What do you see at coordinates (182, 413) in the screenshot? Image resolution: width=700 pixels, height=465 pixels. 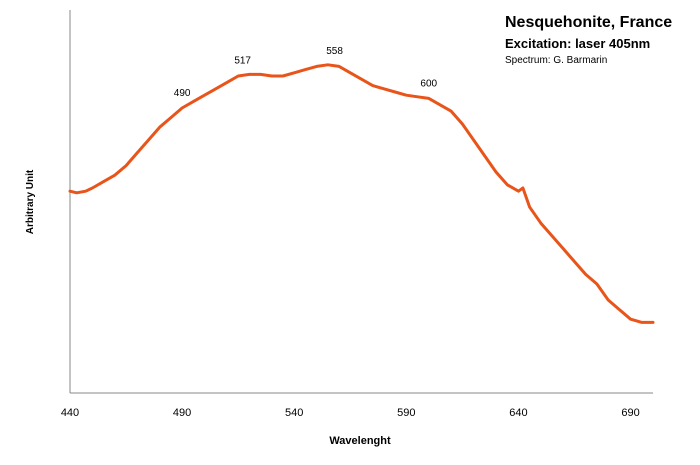 I see `x-tick-label: 490` at bounding box center [182, 413].